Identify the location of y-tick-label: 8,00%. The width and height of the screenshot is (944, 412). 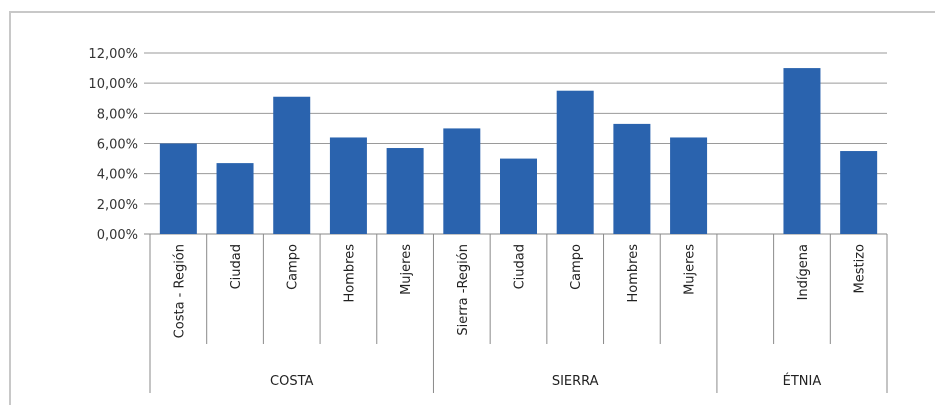
(117, 114).